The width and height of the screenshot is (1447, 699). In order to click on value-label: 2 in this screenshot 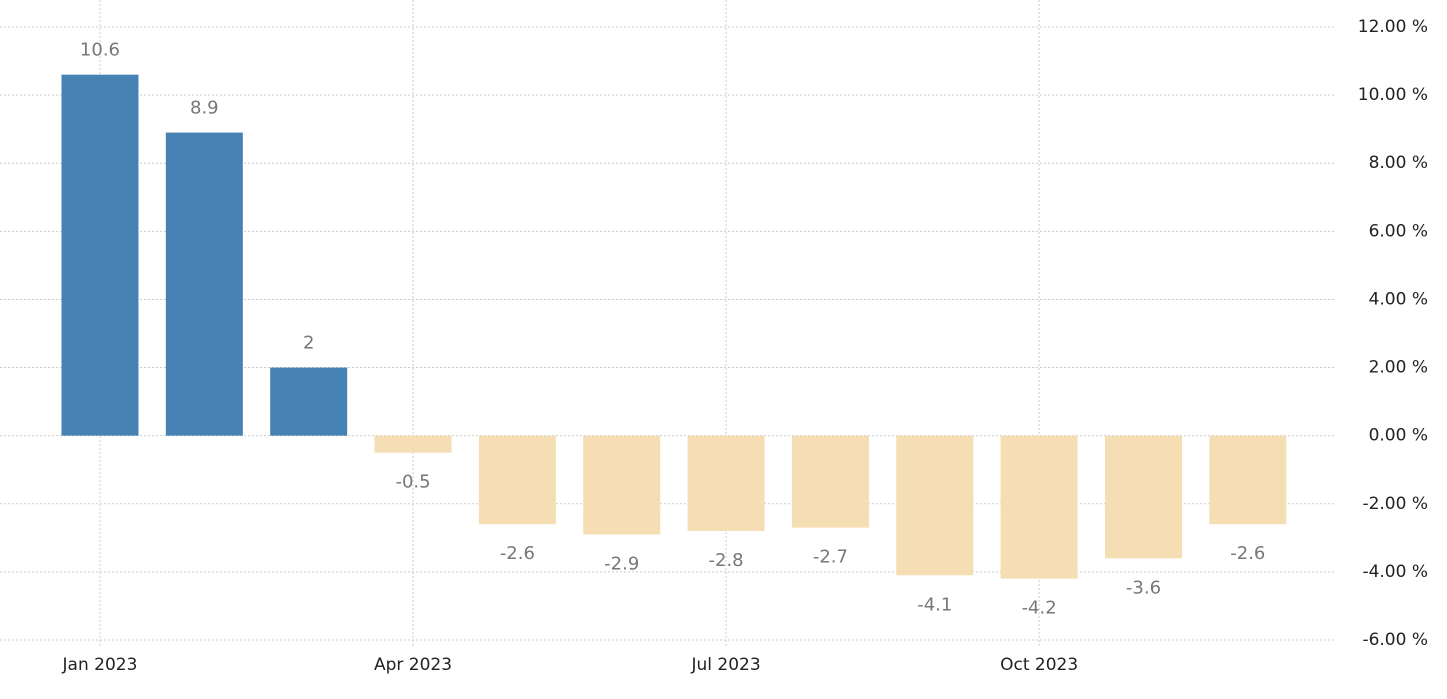, I will do `click(308, 343)`.